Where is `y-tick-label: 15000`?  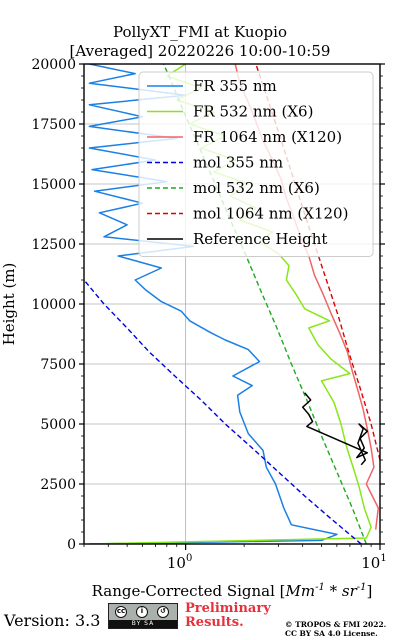
y-tick-label: 15000 is located at coordinates (53, 185).